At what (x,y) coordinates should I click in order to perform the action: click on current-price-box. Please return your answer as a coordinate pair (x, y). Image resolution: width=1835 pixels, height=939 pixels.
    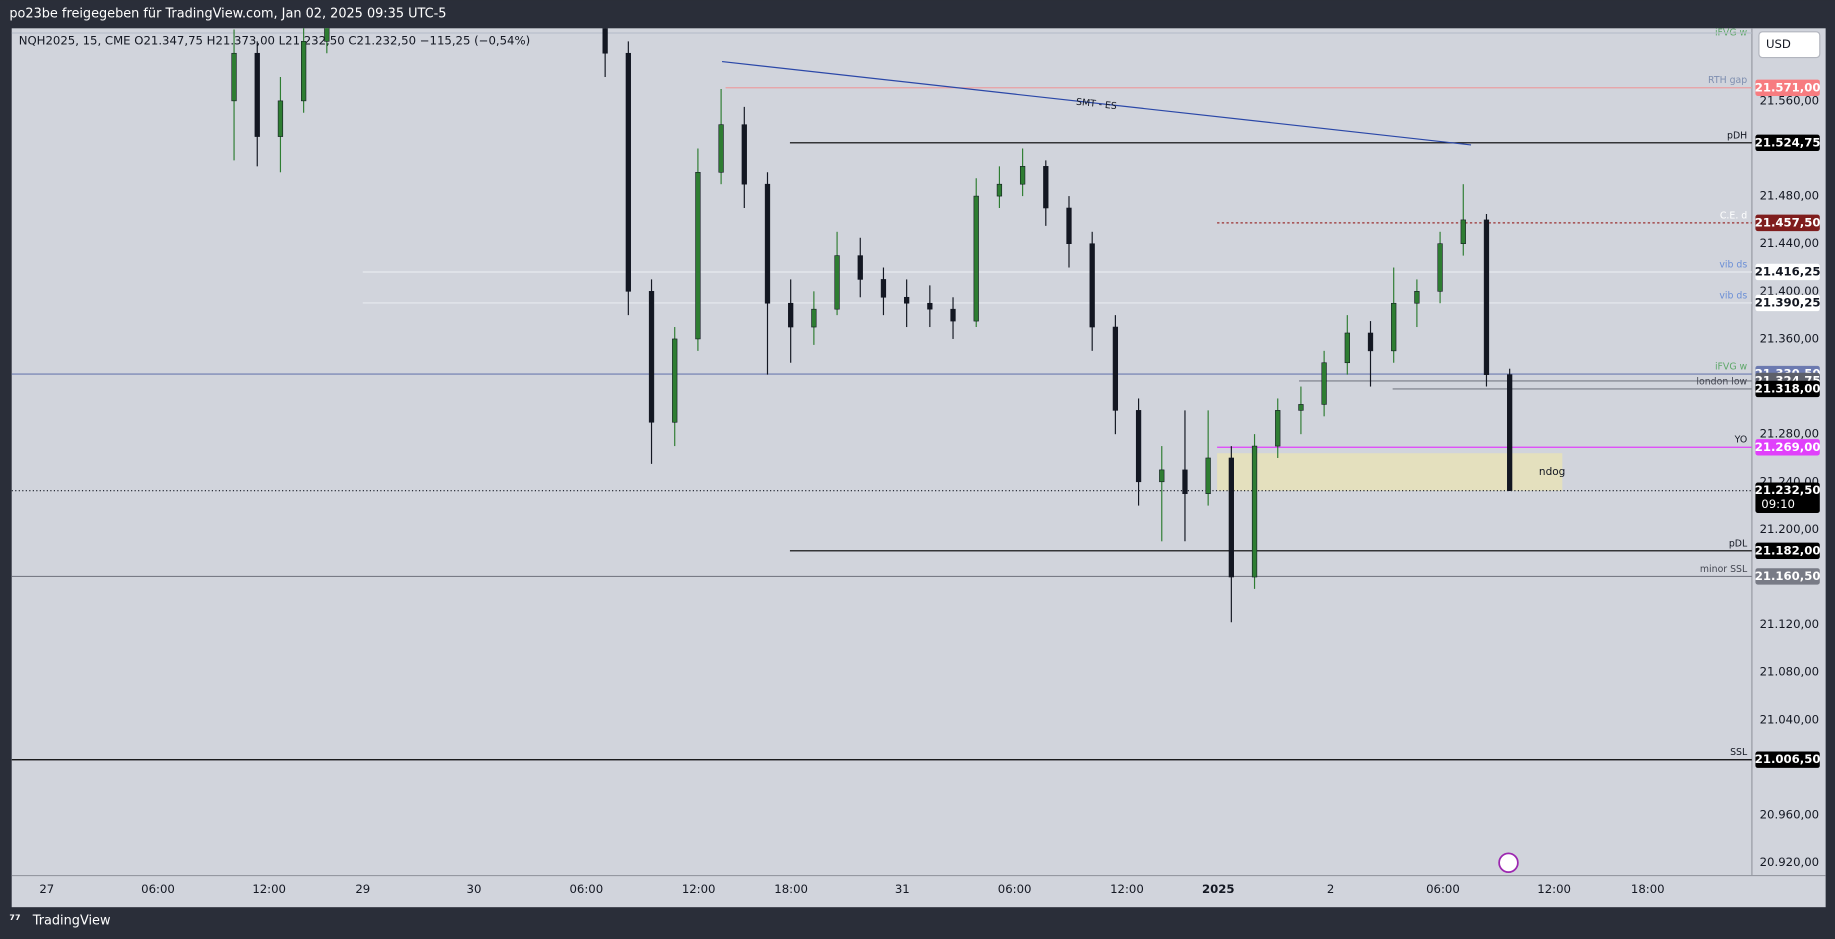
    Looking at the image, I should click on (1787, 497).